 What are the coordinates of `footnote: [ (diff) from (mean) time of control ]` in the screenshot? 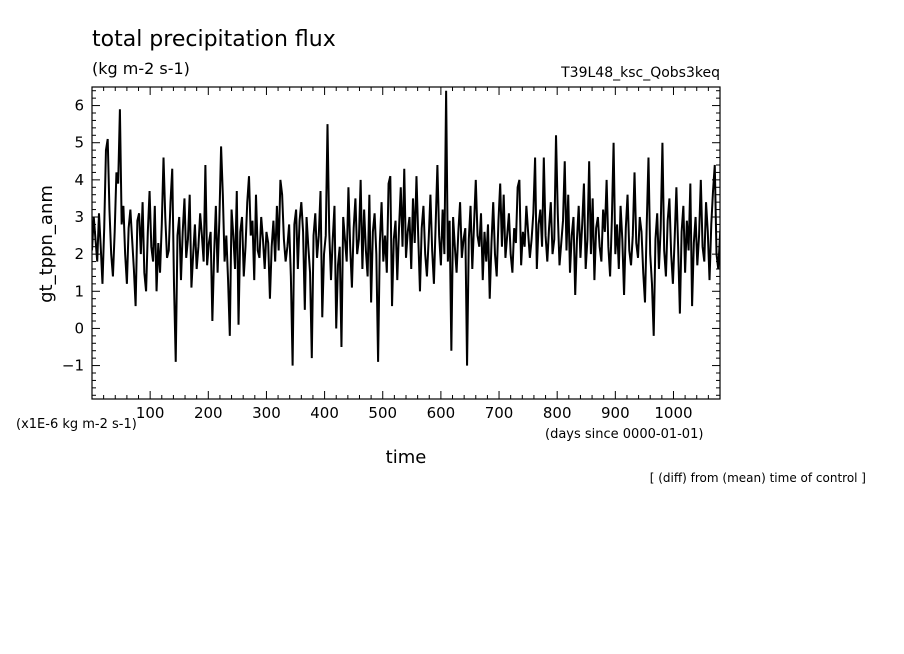 It's located at (758, 478).